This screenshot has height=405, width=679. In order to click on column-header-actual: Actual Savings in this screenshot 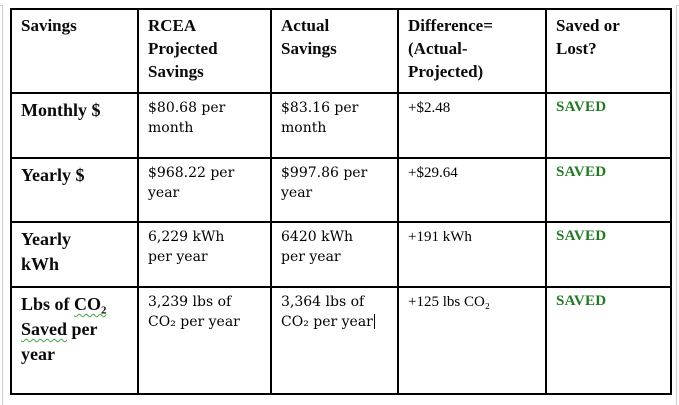, I will do `click(334, 51)`.